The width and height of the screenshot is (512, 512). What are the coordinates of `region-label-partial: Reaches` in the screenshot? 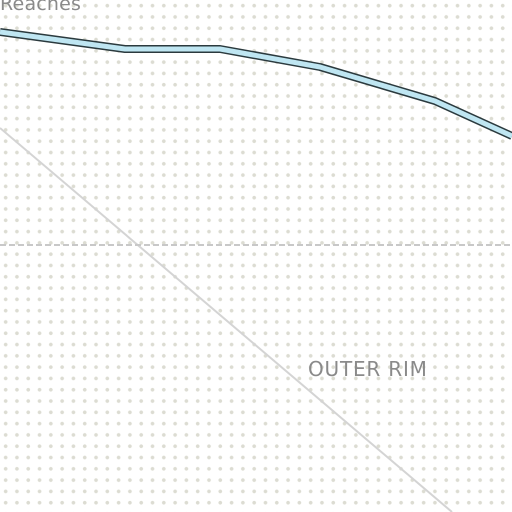 It's located at (41, 7).